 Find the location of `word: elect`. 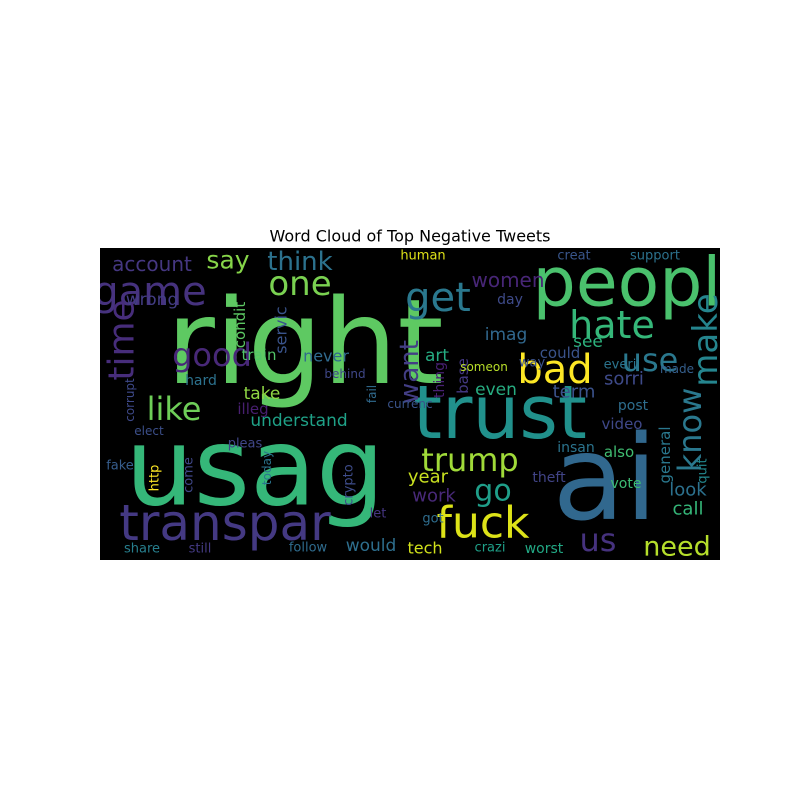

word: elect is located at coordinates (149, 431).